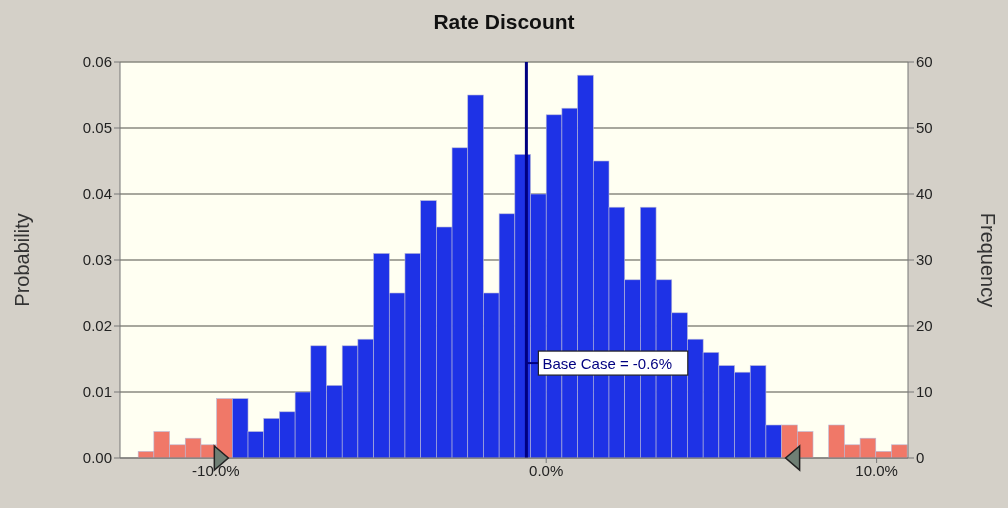 The width and height of the screenshot is (1008, 508). What do you see at coordinates (924, 392) in the screenshot?
I see `y2-tick-label: 10` at bounding box center [924, 392].